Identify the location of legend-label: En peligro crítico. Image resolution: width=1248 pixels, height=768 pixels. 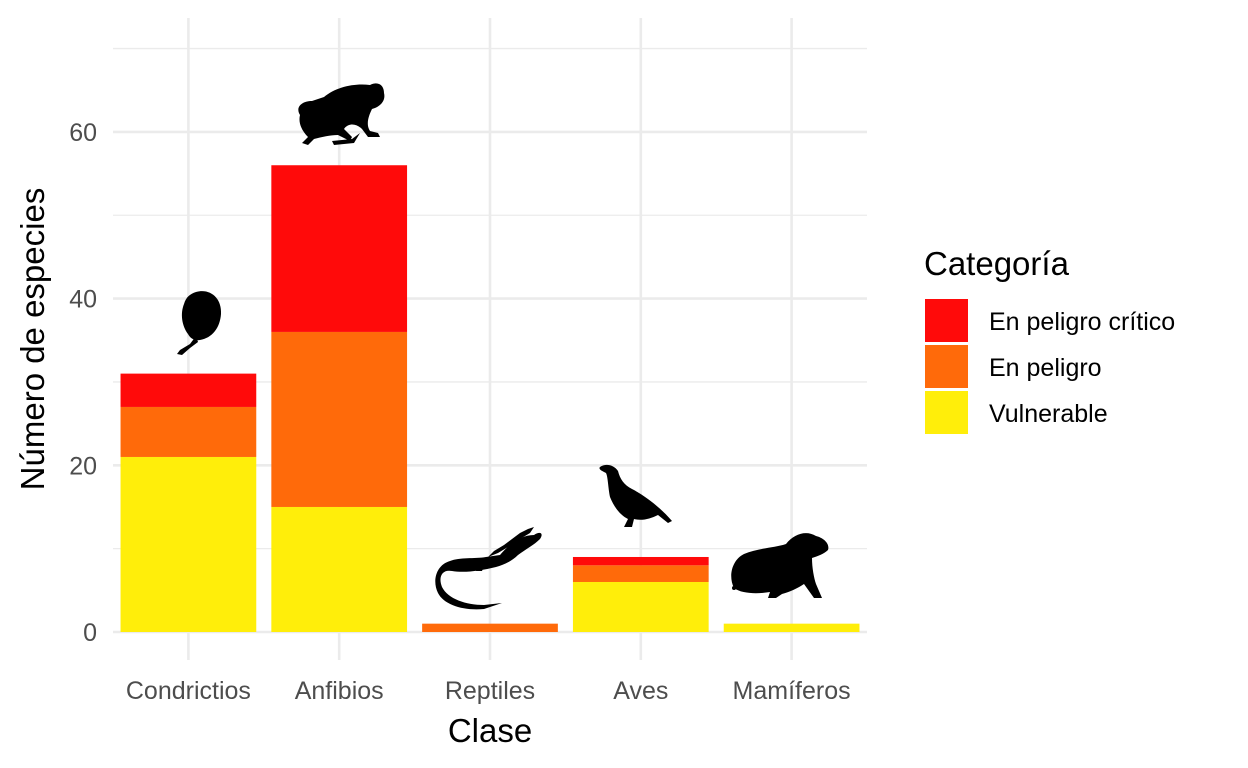
(1082, 322).